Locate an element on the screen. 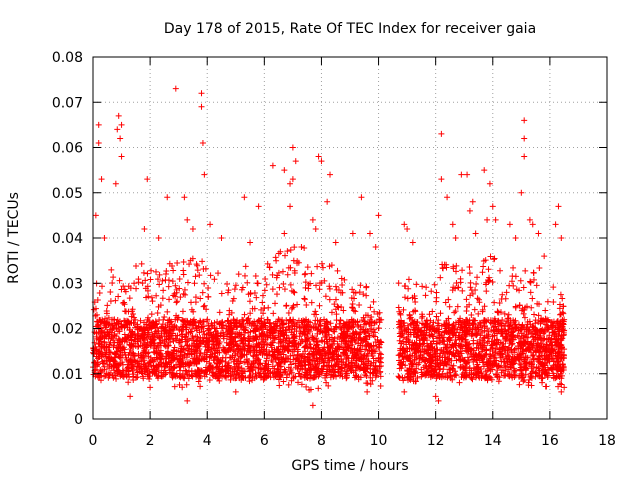 The image size is (640, 480). y-tick-label: 0.01 is located at coordinates (67, 375).